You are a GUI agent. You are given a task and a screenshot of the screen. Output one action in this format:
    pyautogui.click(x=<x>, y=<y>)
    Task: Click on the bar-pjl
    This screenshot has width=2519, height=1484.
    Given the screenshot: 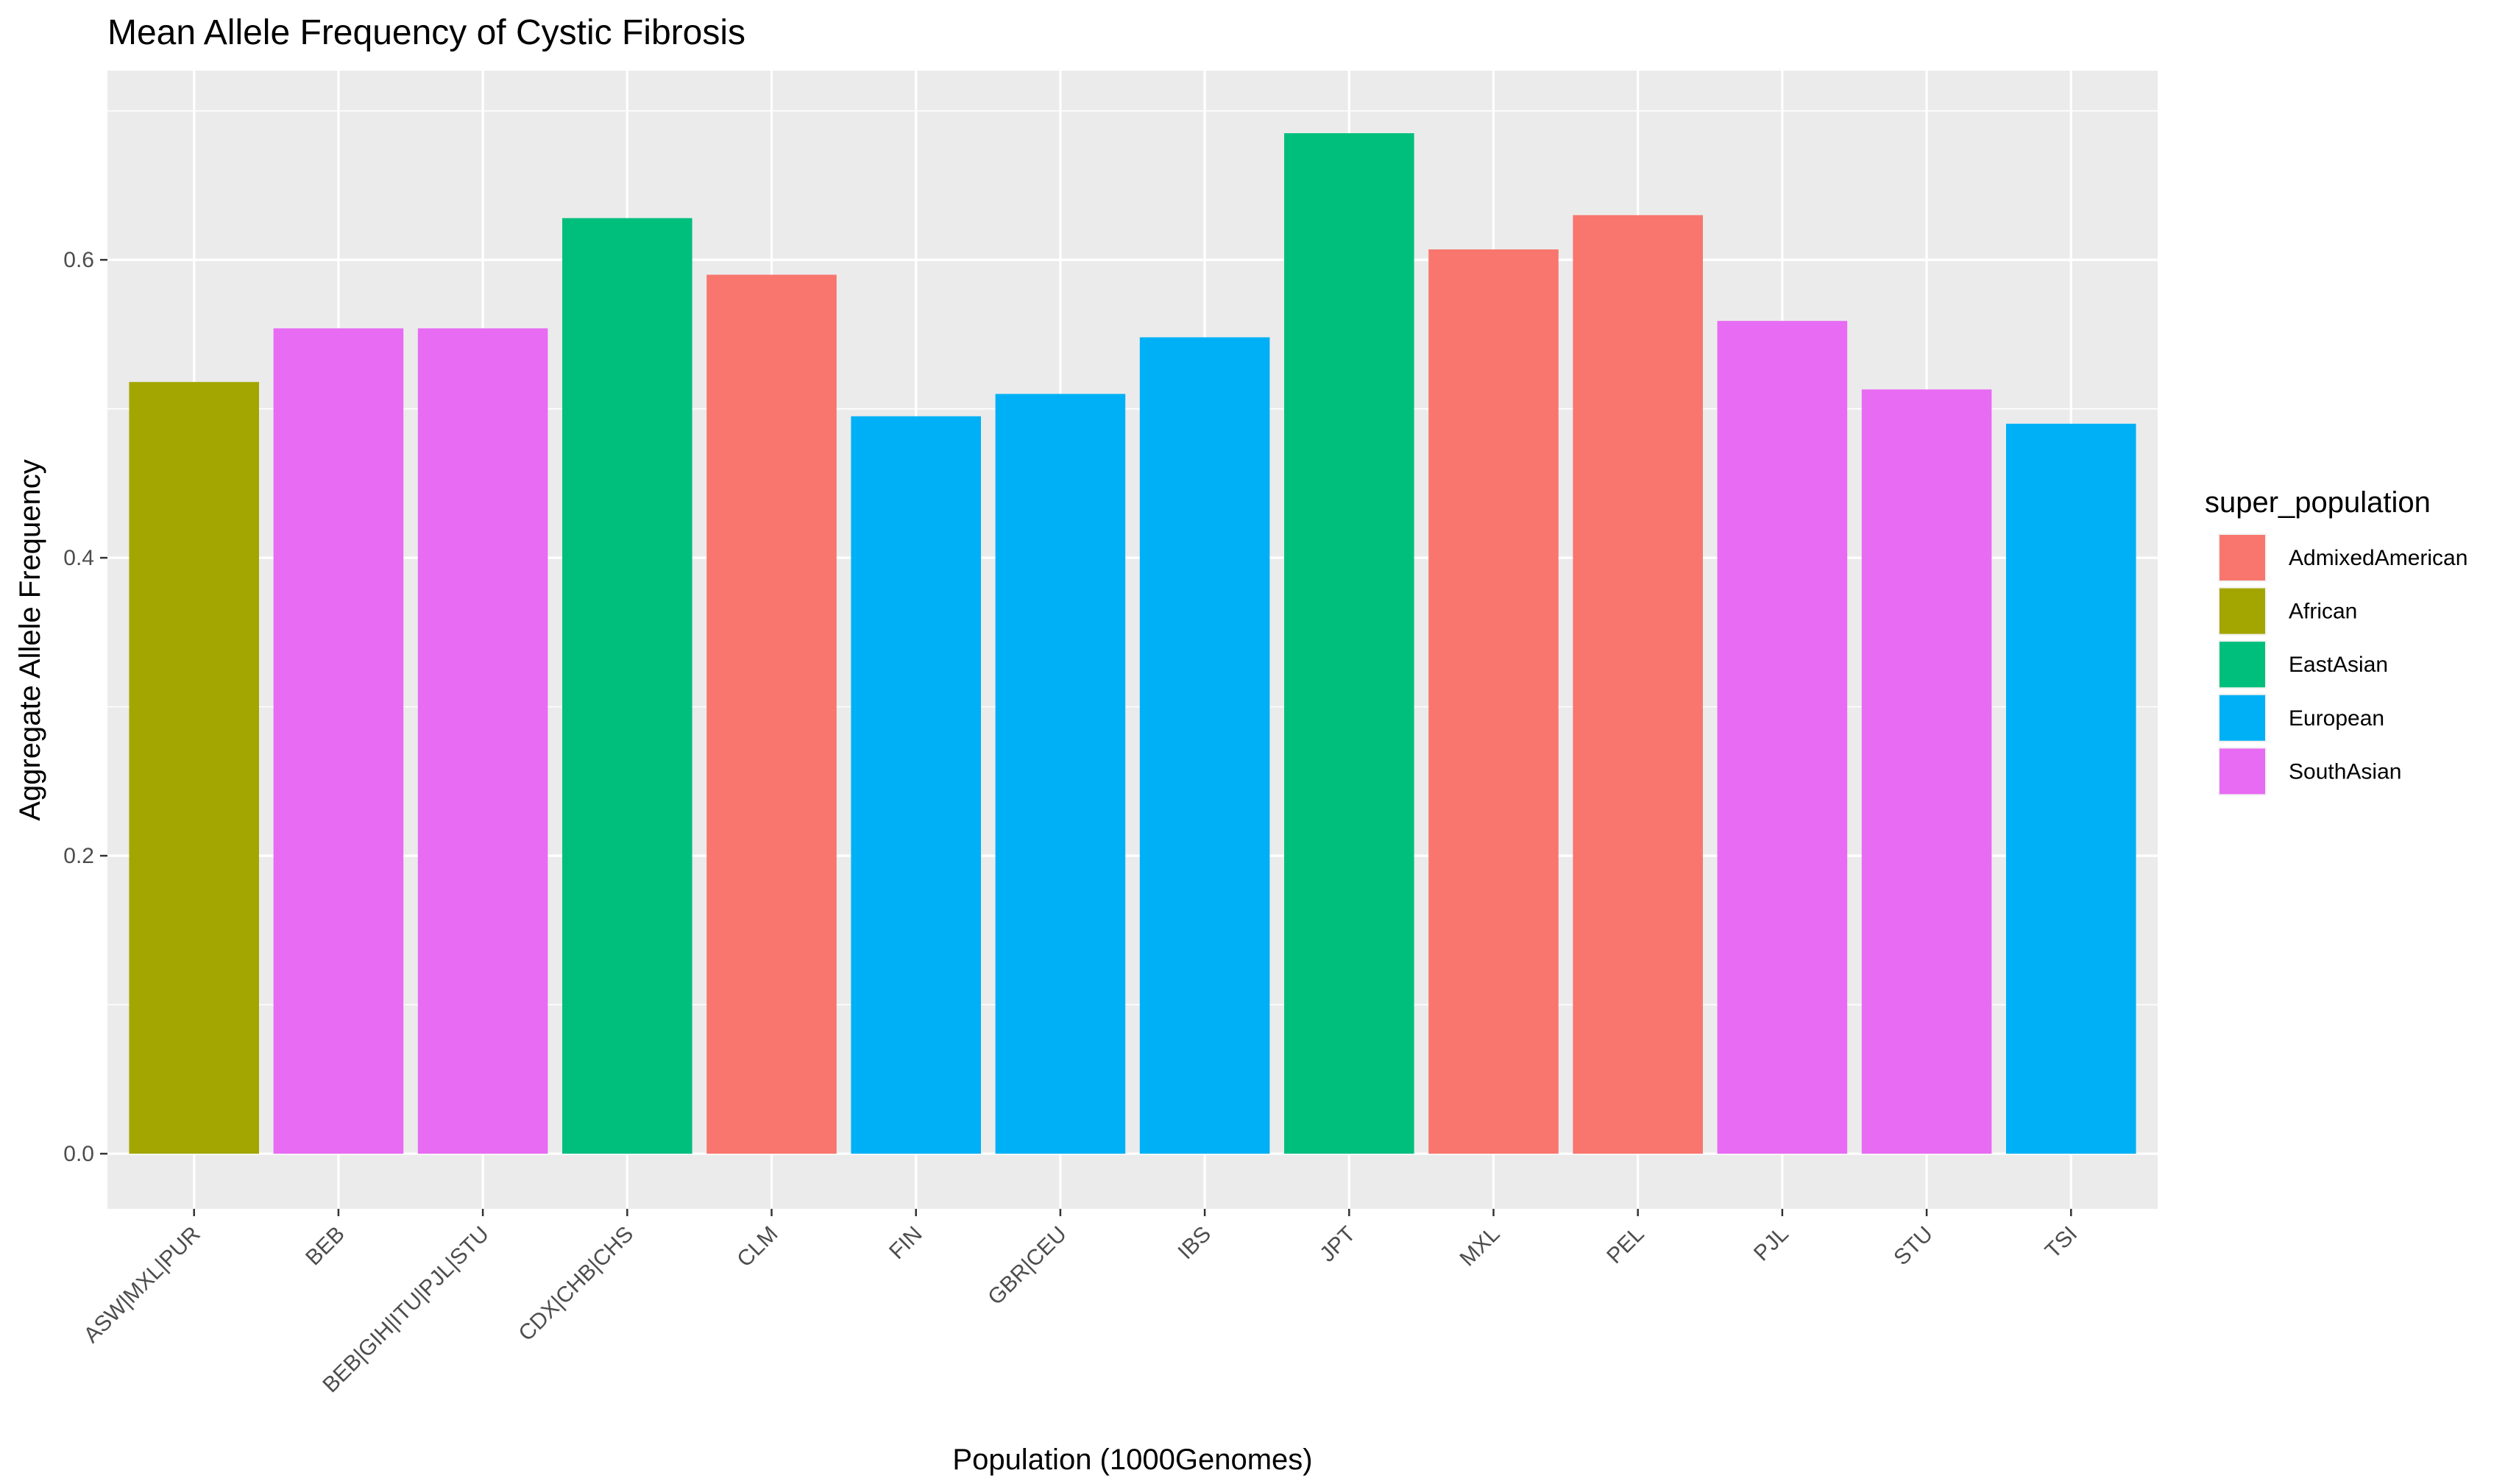 What is the action you would take?
    pyautogui.click(x=1782, y=737)
    